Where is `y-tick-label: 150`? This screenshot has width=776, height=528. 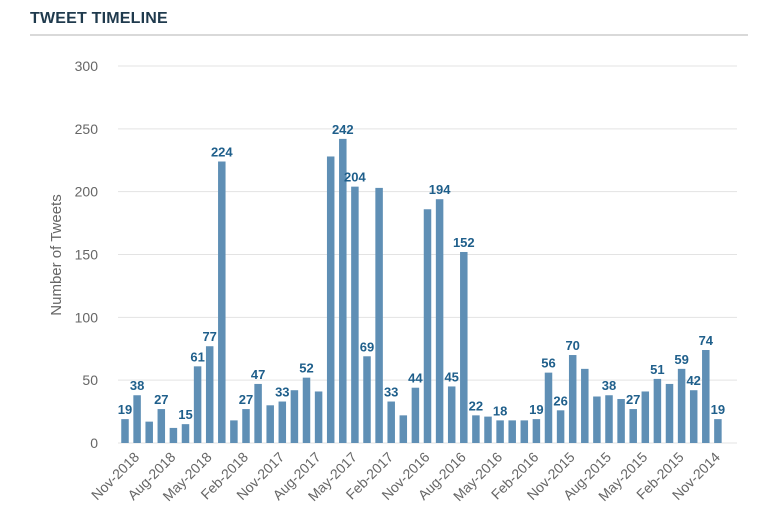
y-tick-label: 150 is located at coordinates (87, 255).